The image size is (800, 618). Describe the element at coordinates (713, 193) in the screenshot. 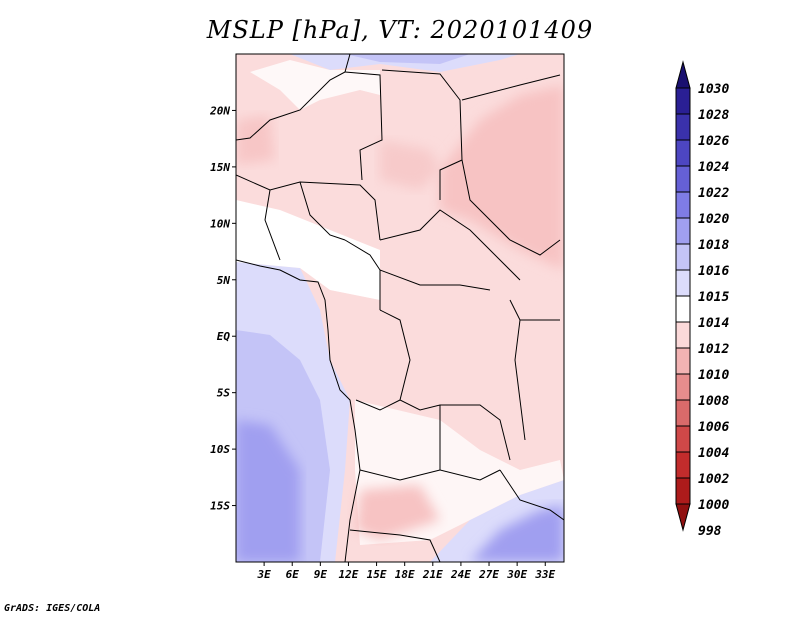

I see `colorbar-label: 1022` at that location.